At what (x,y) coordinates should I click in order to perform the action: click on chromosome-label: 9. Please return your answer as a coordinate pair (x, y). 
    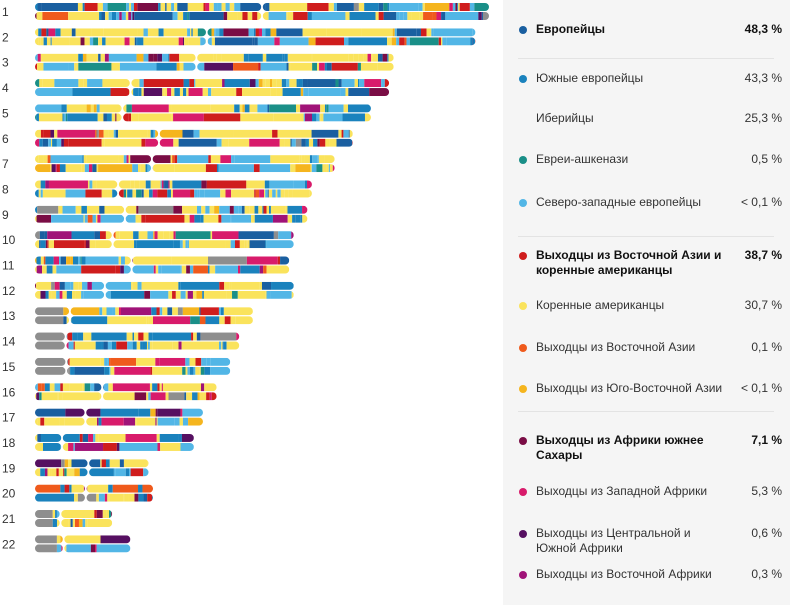
    Looking at the image, I should click on (5, 215).